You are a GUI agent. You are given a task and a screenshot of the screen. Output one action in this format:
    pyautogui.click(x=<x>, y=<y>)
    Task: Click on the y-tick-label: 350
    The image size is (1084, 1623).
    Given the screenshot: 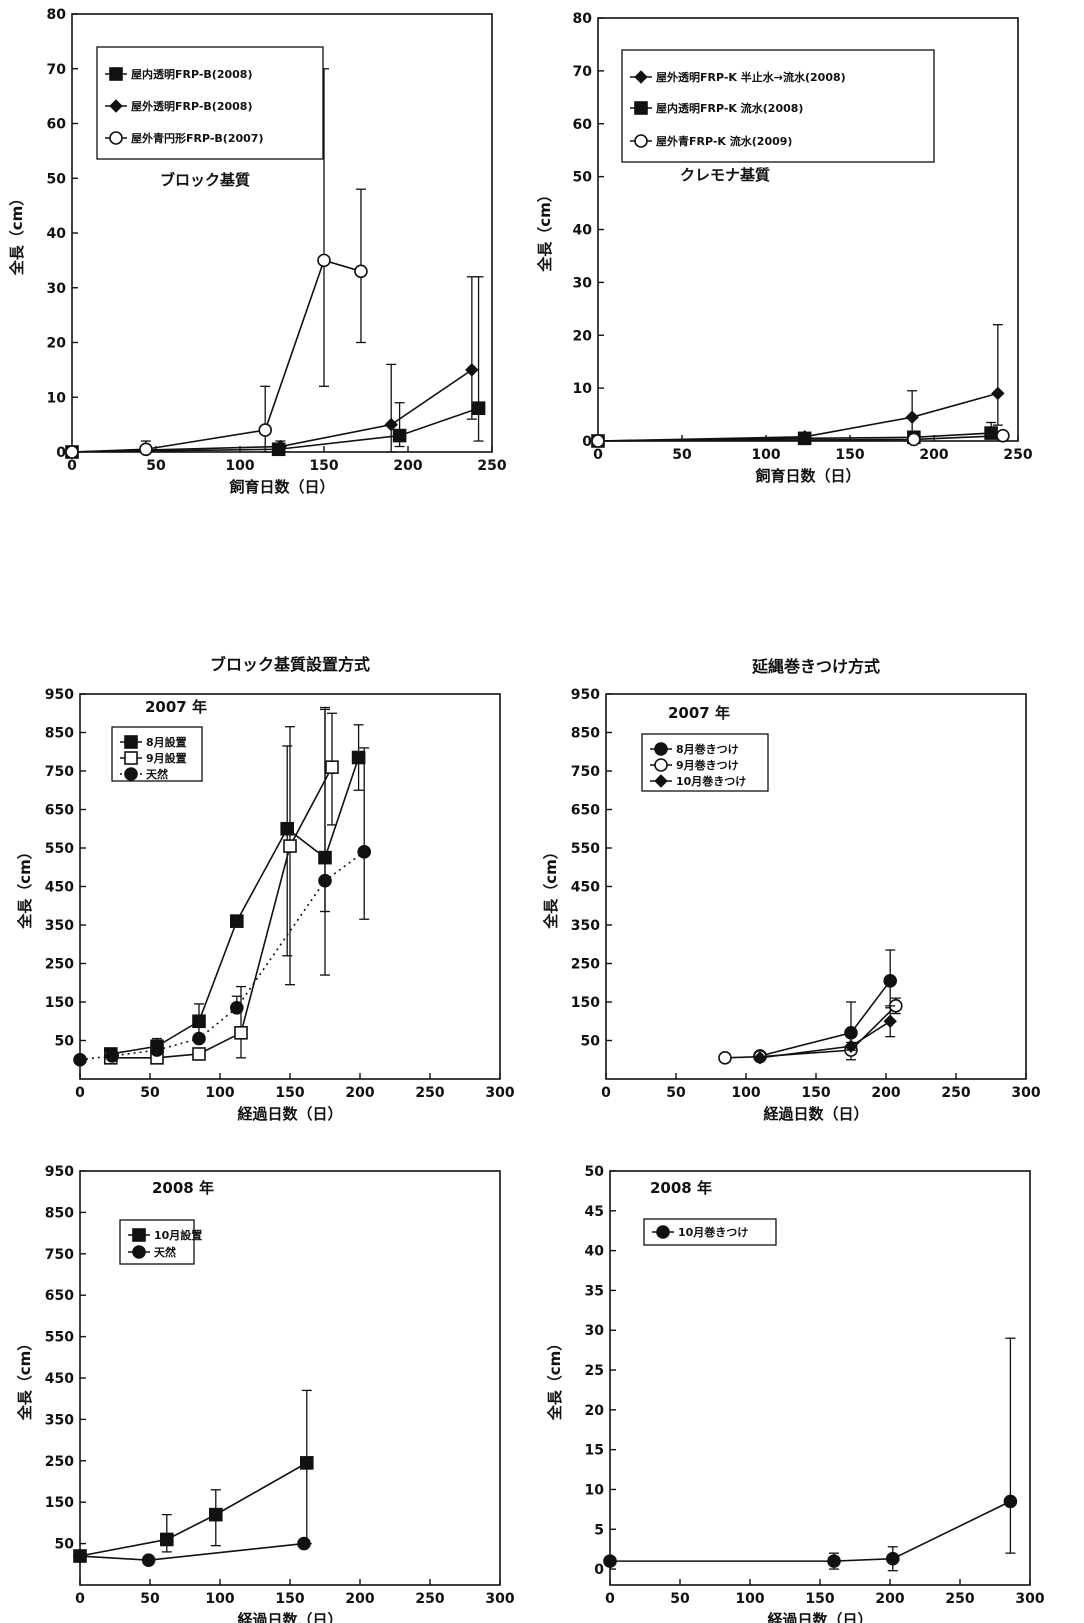 What is the action you would take?
    pyautogui.click(x=59, y=926)
    